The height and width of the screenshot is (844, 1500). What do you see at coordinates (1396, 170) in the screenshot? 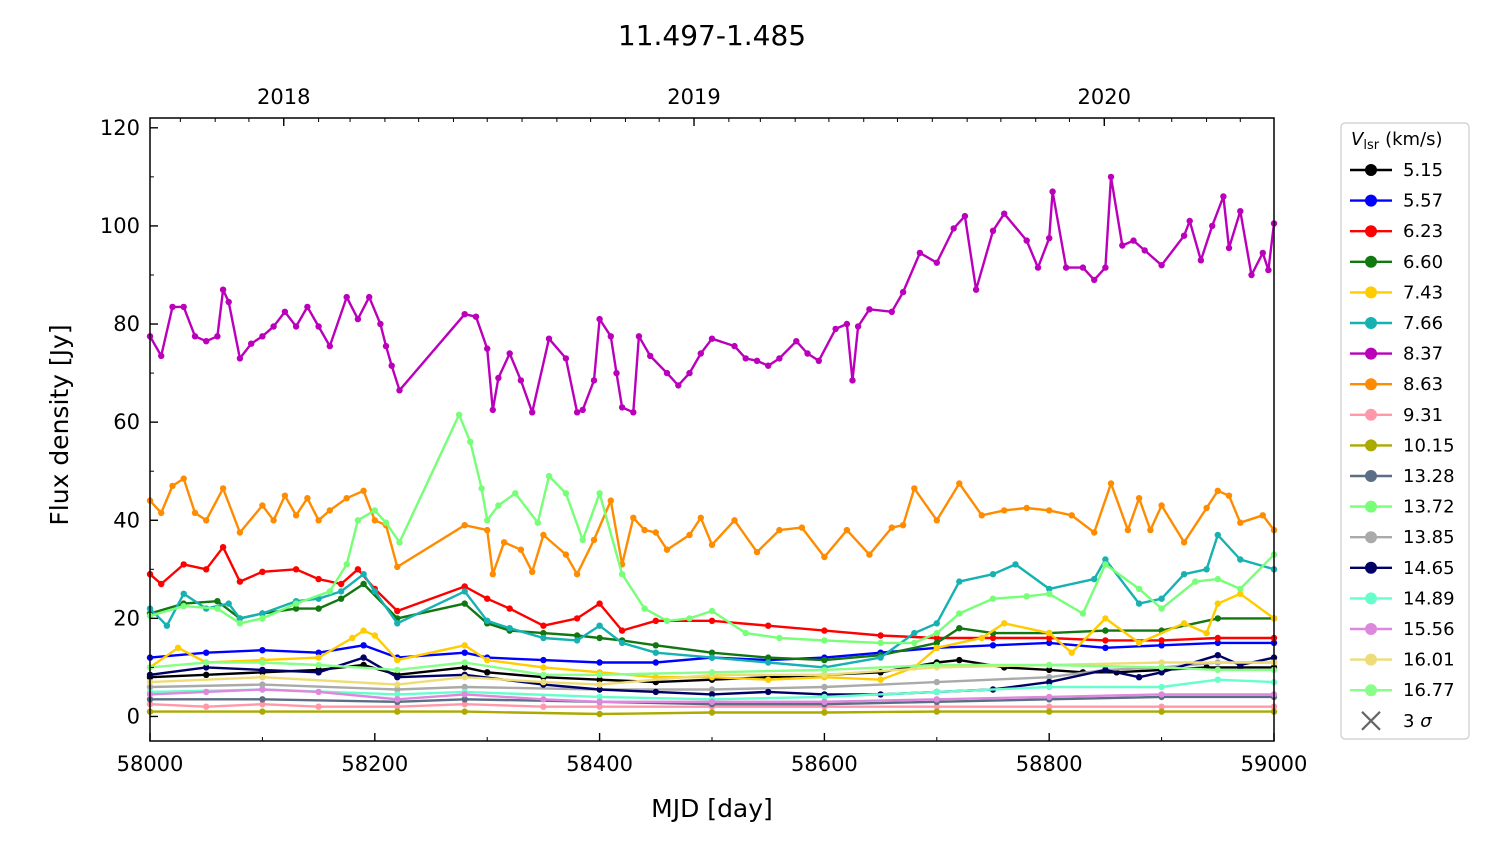
I see `legend-entry: 5.15` at bounding box center [1396, 170].